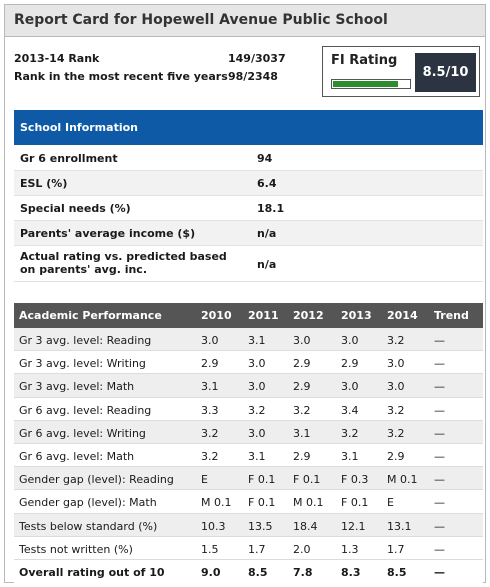  I want to click on table-cell: 9.0, so click(211, 572).